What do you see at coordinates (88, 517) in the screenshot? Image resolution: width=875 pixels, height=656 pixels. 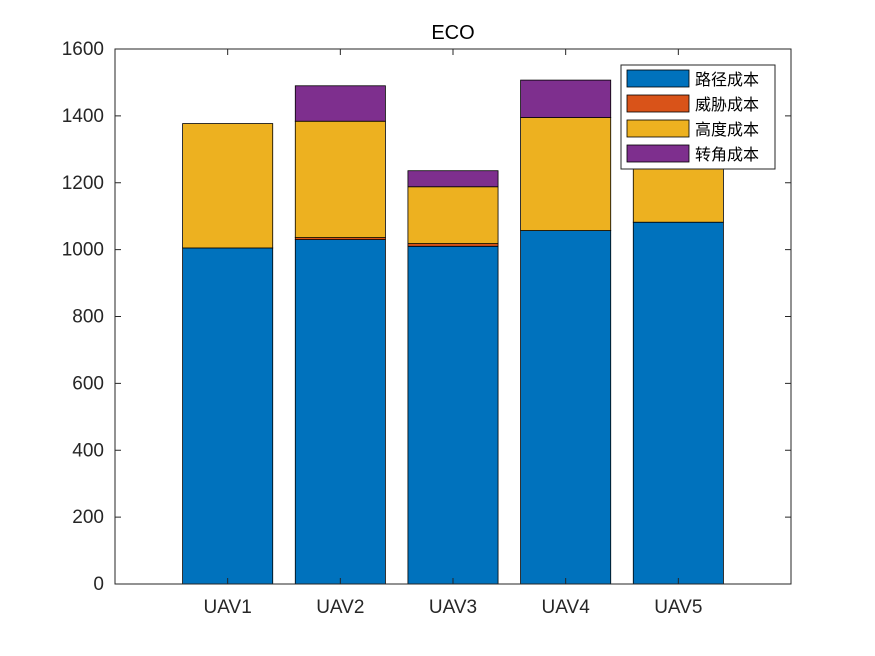 I see `y-tick-label: 200` at bounding box center [88, 517].